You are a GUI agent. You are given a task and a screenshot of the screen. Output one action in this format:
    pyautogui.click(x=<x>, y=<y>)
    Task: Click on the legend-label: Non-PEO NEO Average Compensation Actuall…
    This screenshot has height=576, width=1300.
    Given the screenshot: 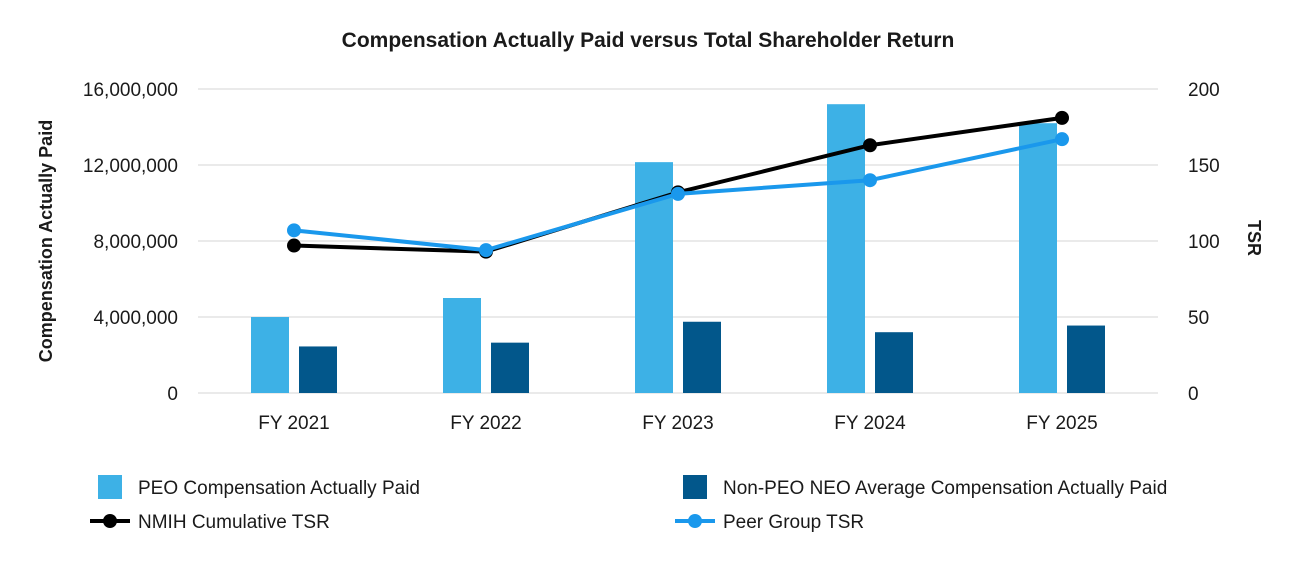 What is the action you would take?
    pyautogui.click(x=945, y=488)
    